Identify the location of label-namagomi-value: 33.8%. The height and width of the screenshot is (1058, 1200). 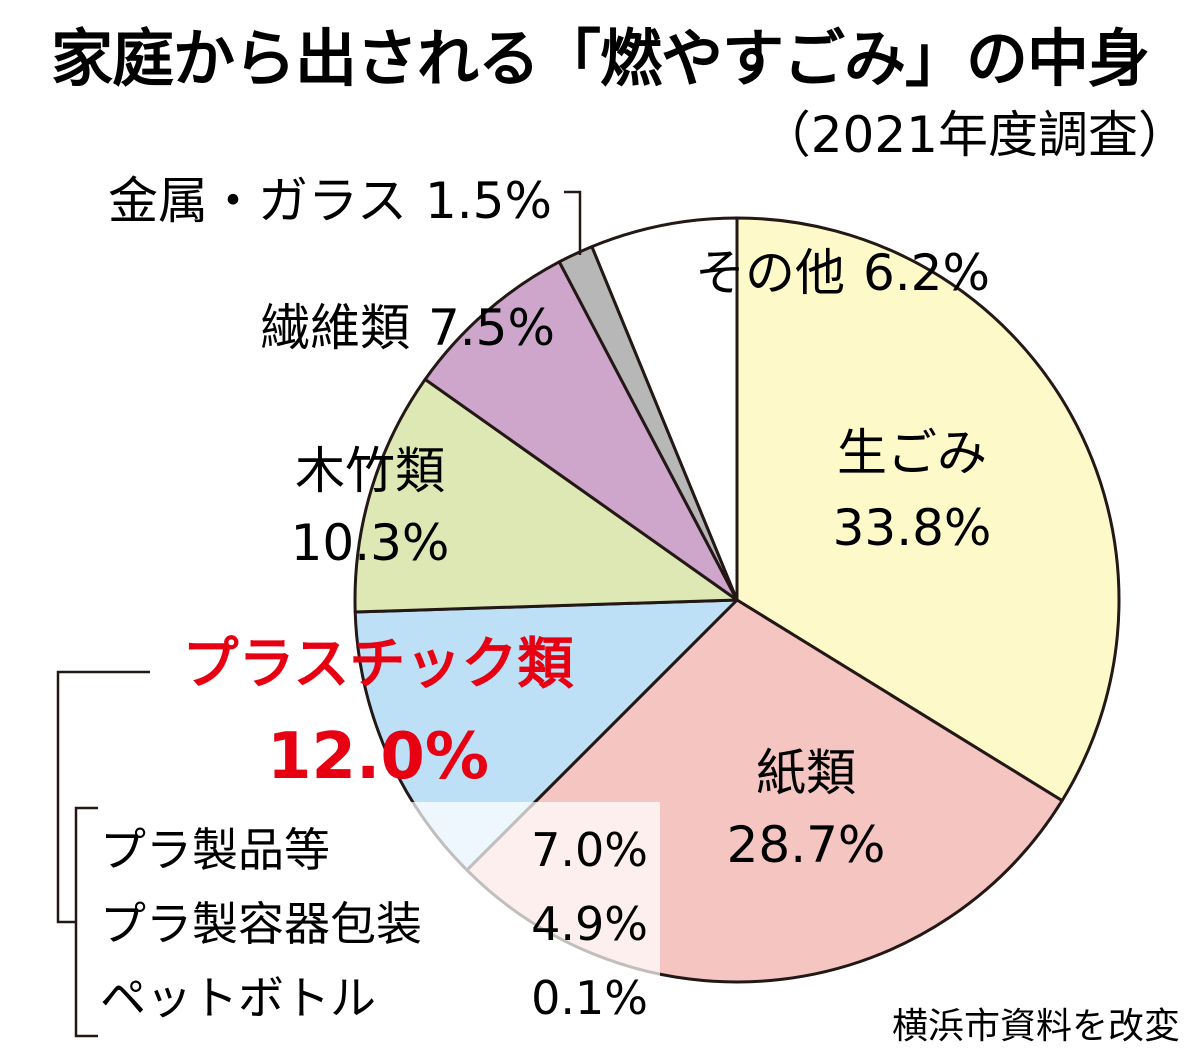
(912, 528).